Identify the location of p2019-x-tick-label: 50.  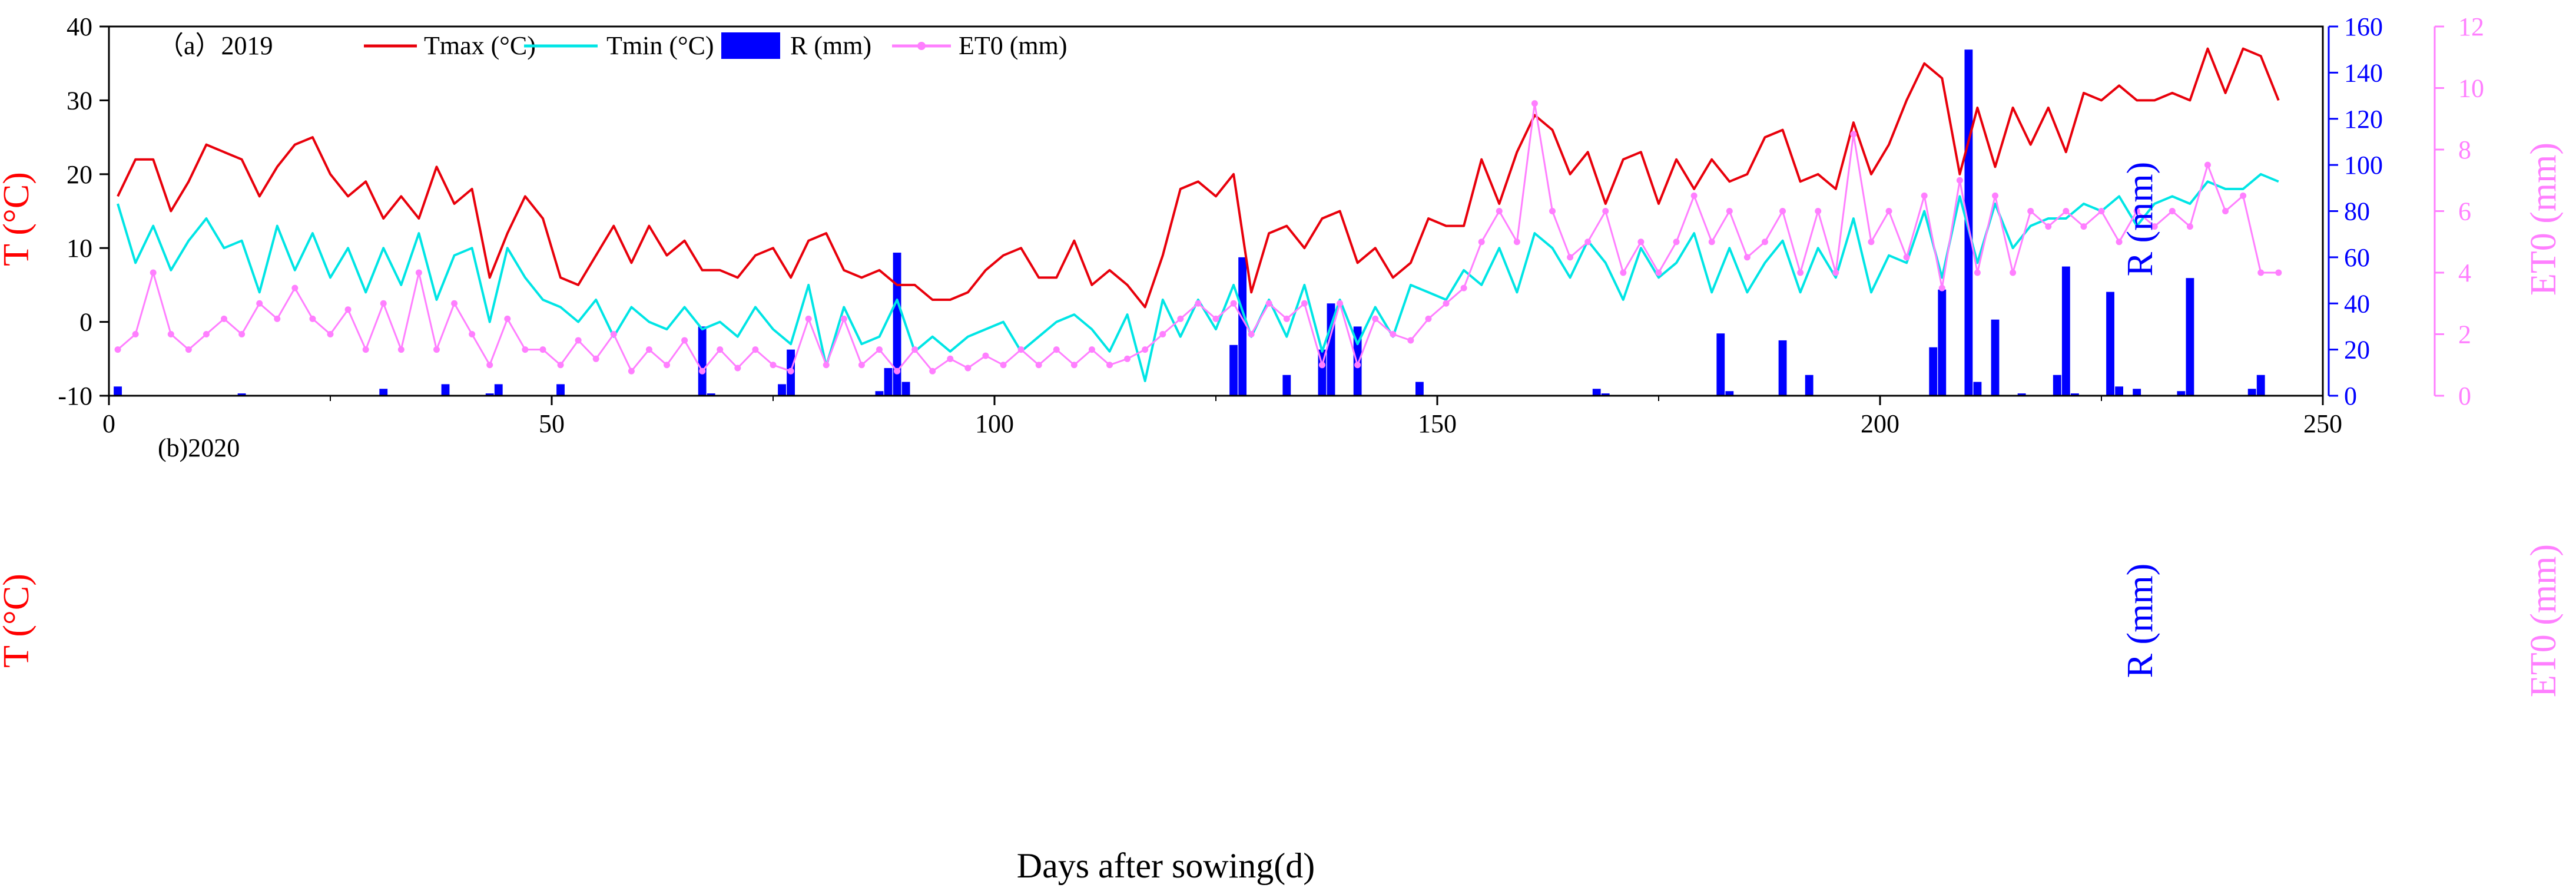
(552, 423).